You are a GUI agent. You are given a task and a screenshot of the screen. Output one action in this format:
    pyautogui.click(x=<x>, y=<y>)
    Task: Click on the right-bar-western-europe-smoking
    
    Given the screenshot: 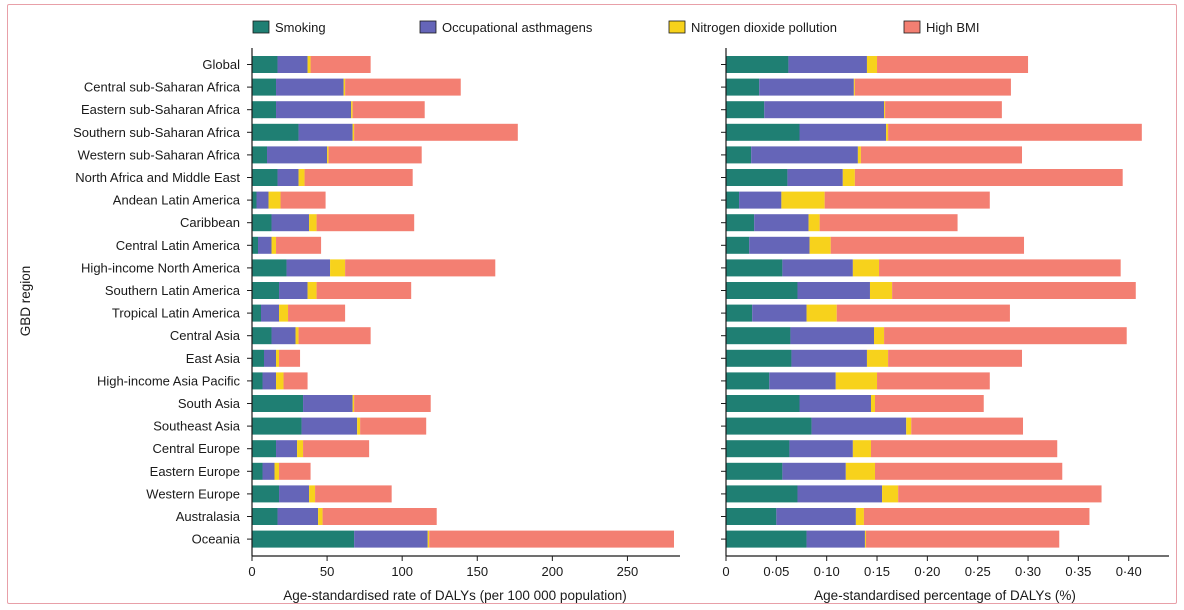 What is the action you would take?
    pyautogui.click(x=762, y=494)
    